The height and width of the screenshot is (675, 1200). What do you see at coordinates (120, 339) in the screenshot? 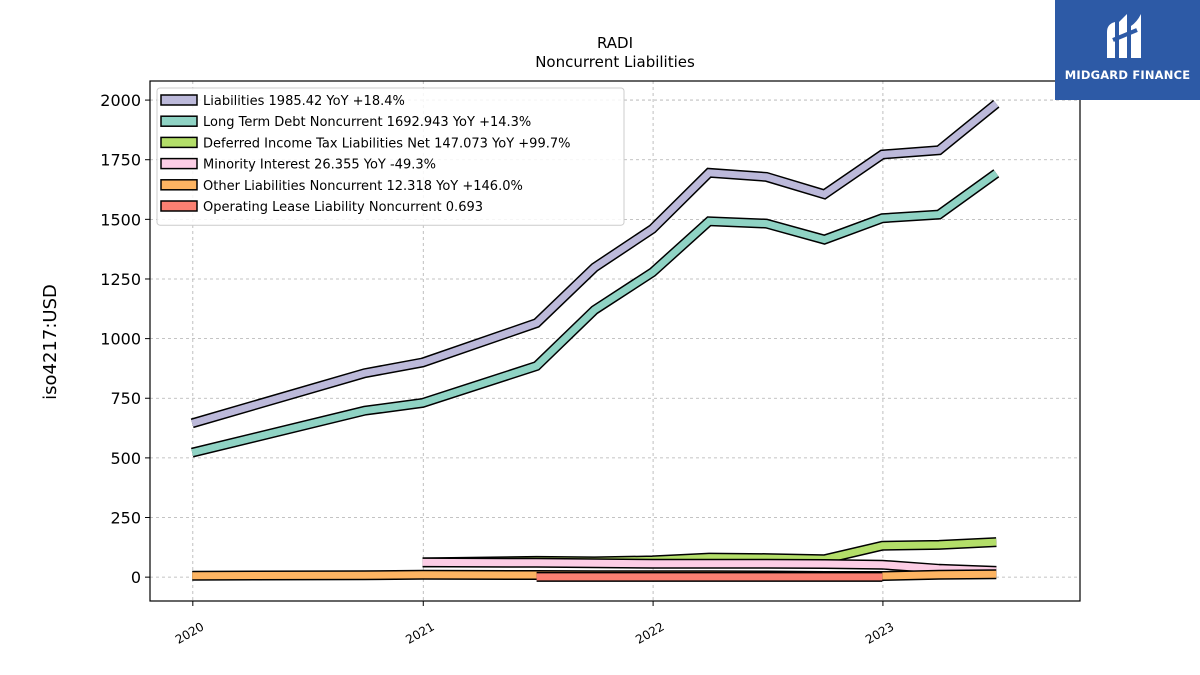
I see `y-tick-label: 1000` at bounding box center [120, 339].